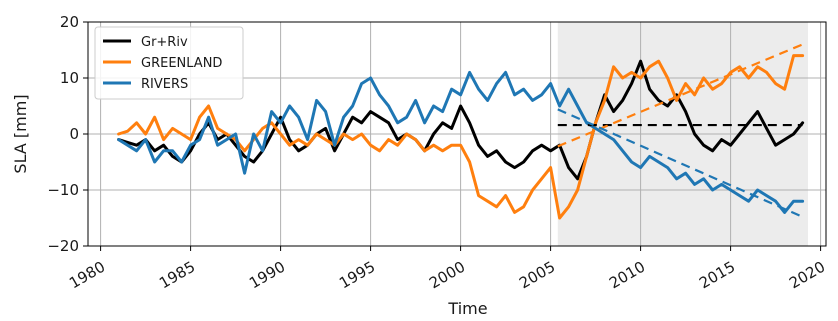  Describe the element at coordinates (181, 63) in the screenshot. I see `legend-label: GREENLAND` at that location.